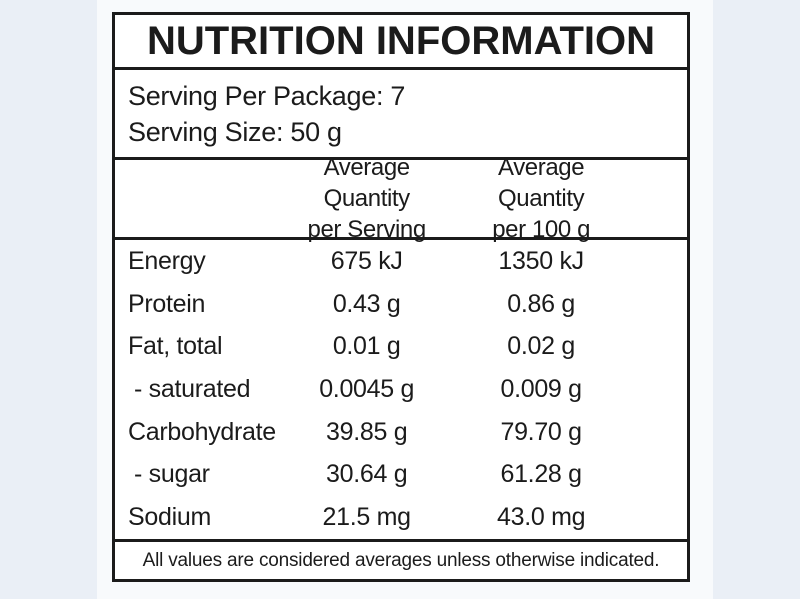  Describe the element at coordinates (167, 303) in the screenshot. I see `nutrient-name: Protein` at that location.